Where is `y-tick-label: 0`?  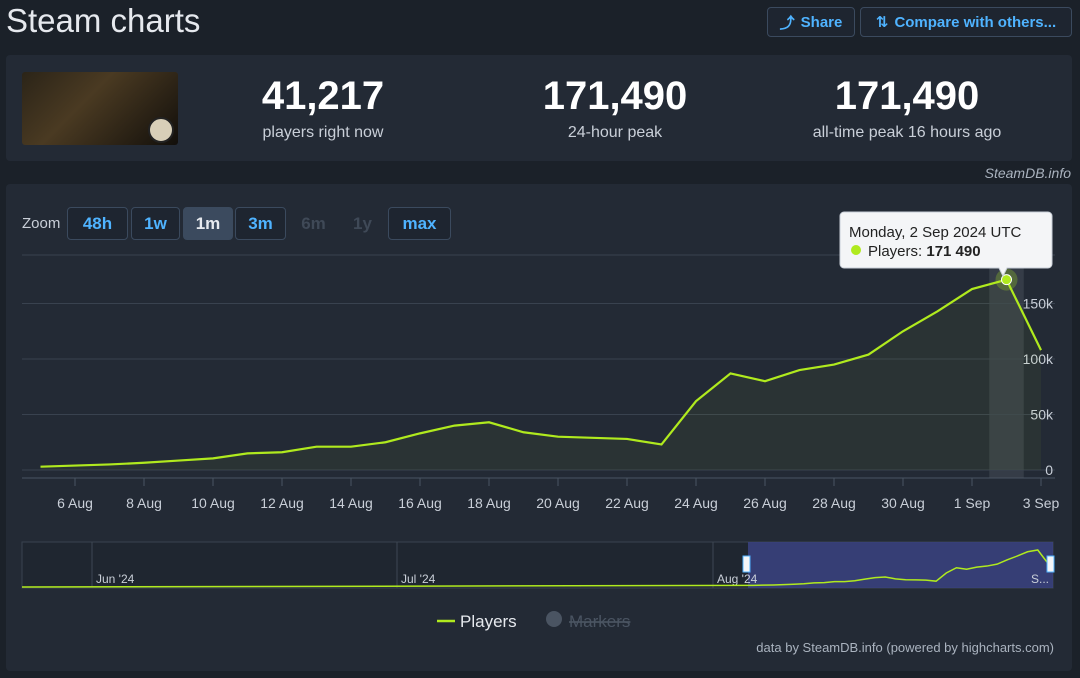 y-tick-label: 0 is located at coordinates (1049, 470).